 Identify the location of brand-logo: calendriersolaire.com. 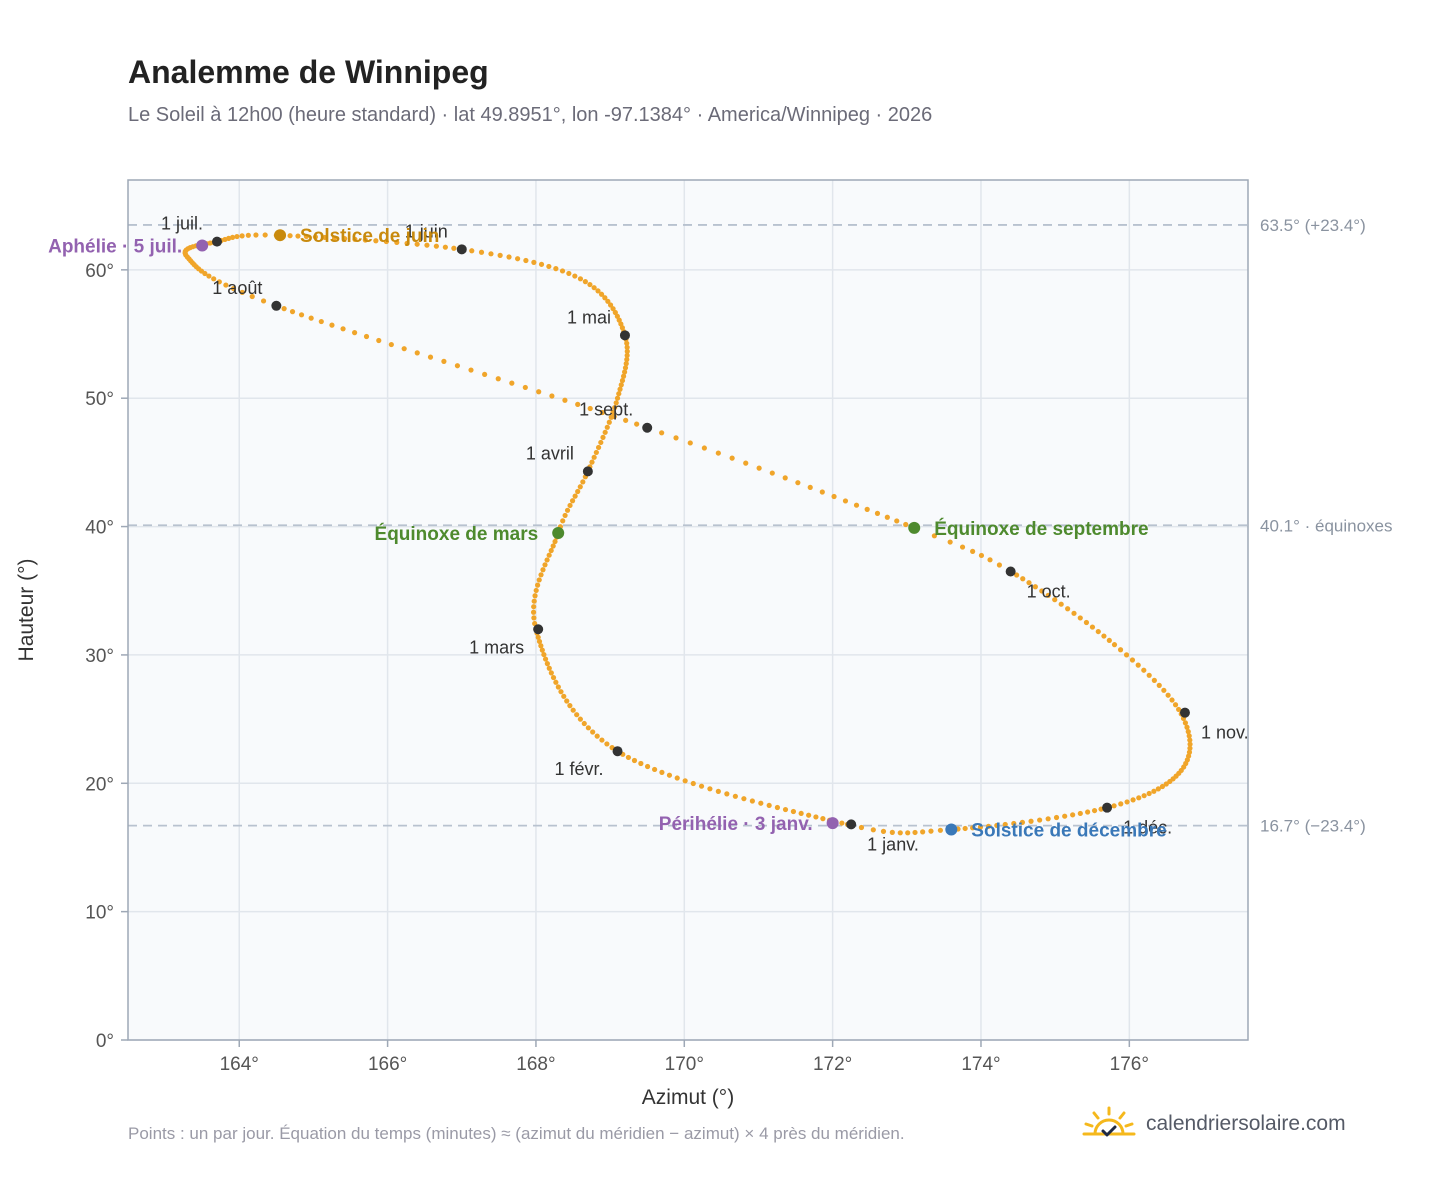
(1214, 1124).